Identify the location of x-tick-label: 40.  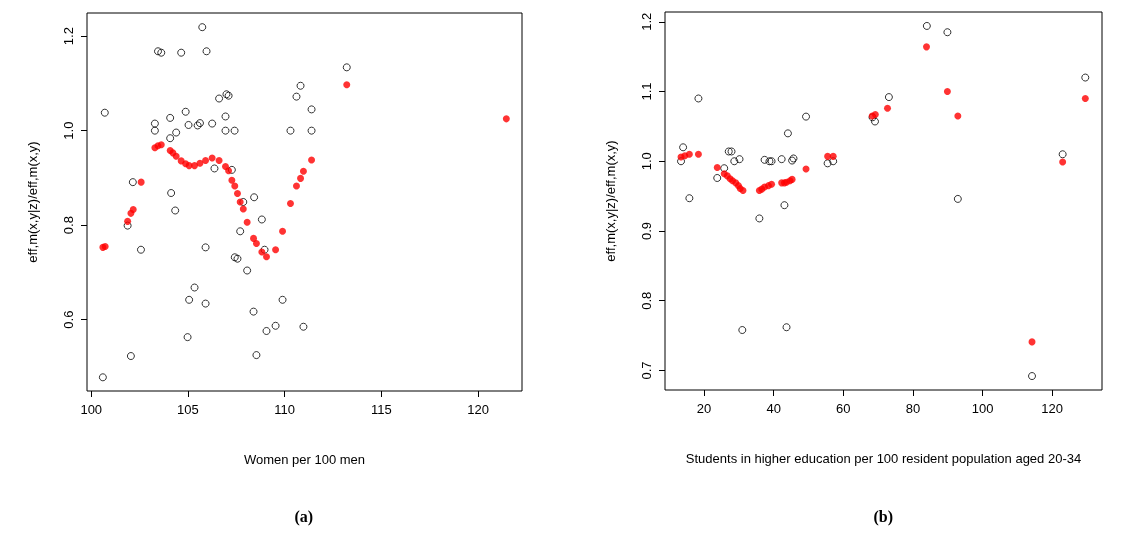
(773, 408).